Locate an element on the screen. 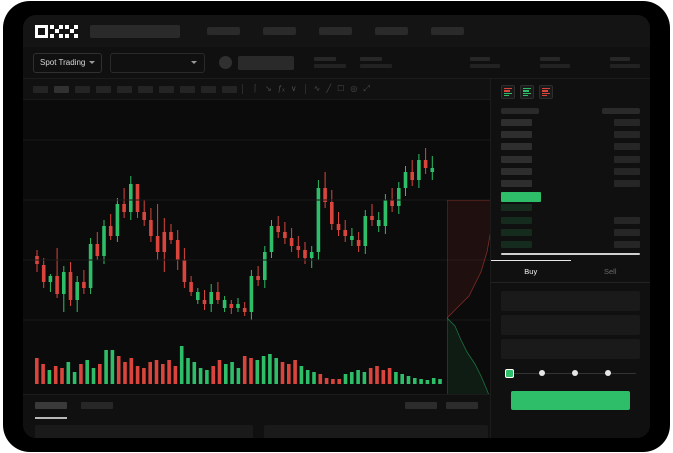 The height and width of the screenshot is (453, 673). settings-icon: ◎ is located at coordinates (354, 88).